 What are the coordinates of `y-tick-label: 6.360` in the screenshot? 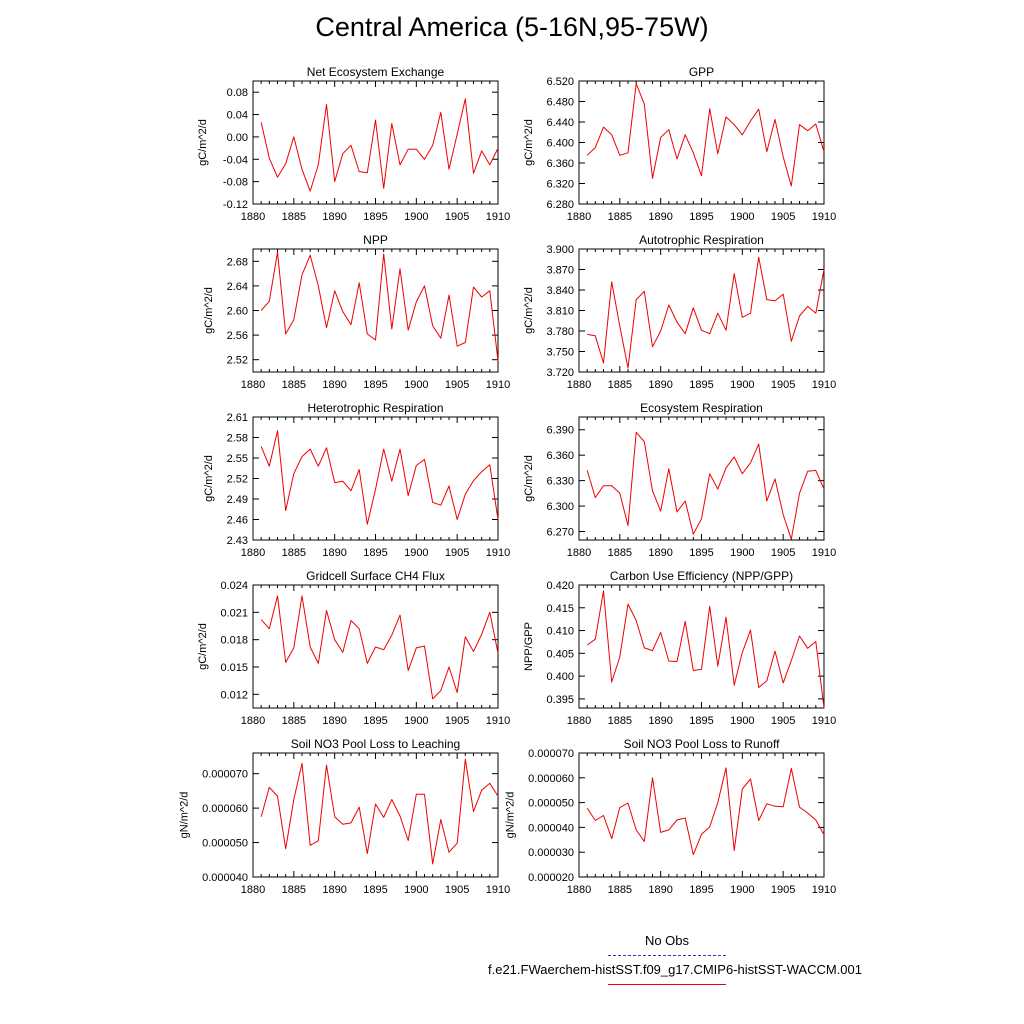 It's located at (560, 164).